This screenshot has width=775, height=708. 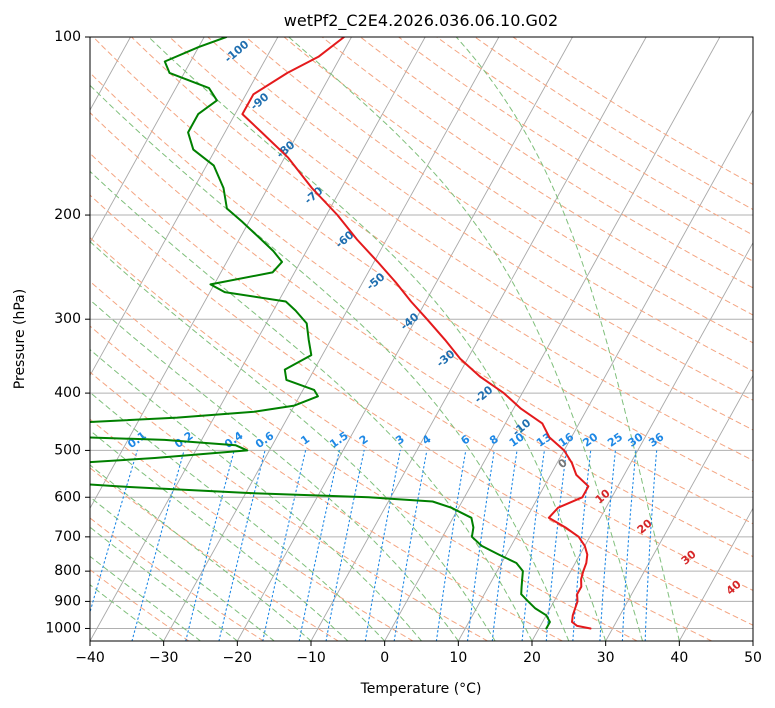 I want to click on mixing-ratio-line-0.1, so click(x=114, y=532).